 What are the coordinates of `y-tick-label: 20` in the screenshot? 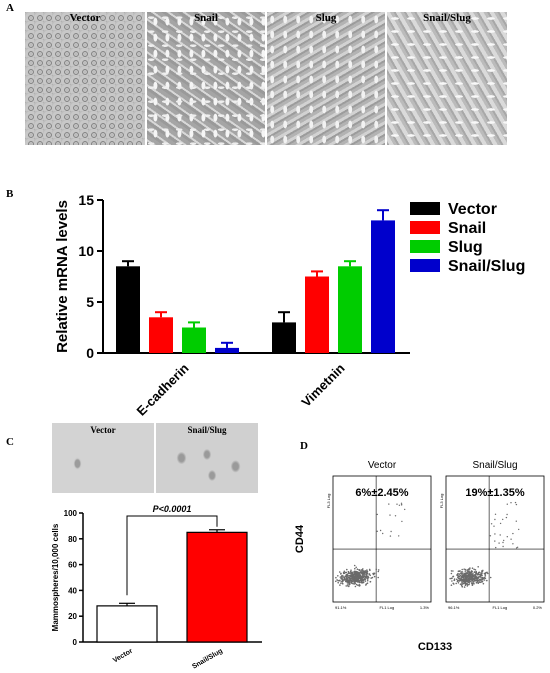 It's located at (72, 616).